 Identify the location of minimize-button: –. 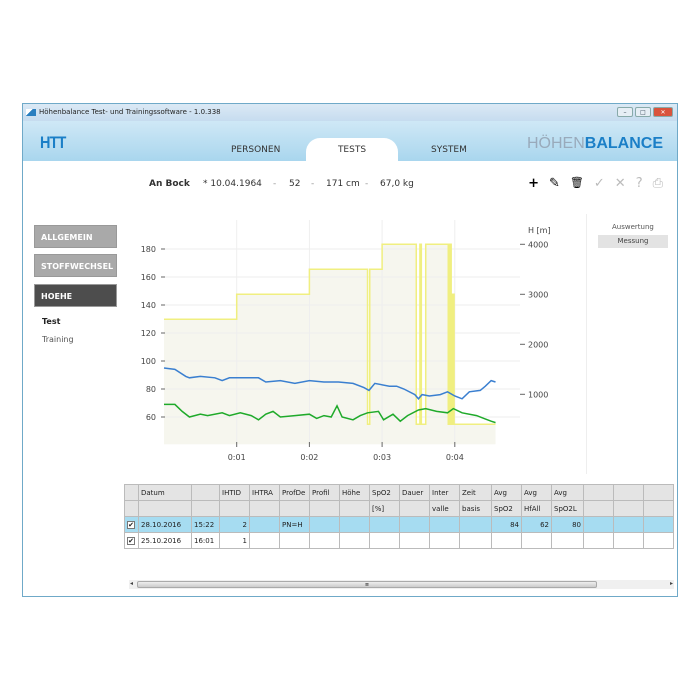
(625, 112).